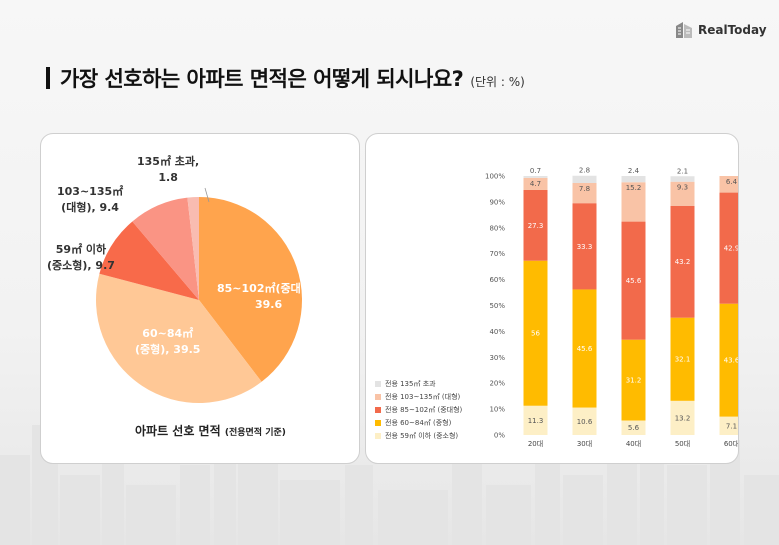 This screenshot has width=779, height=545. Describe the element at coordinates (497, 202) in the screenshot. I see `y-tick-label: 90%` at that location.